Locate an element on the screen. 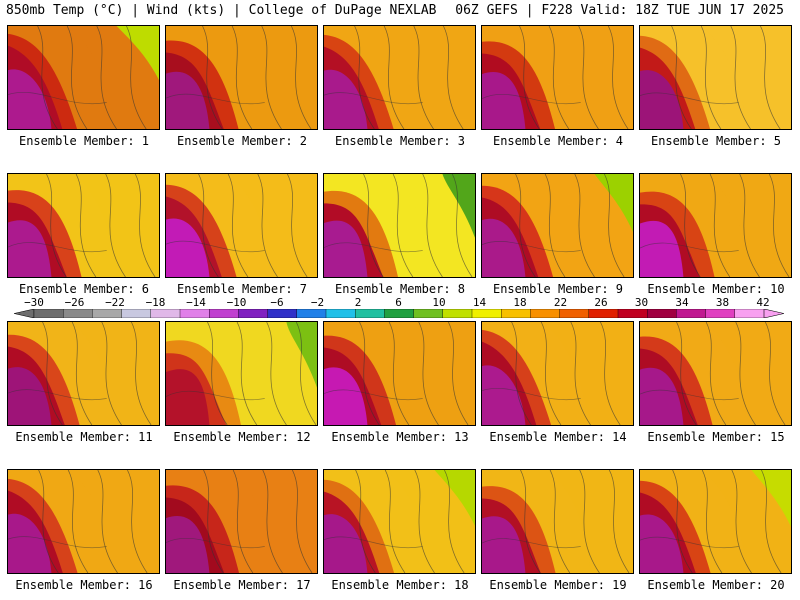 The width and height of the screenshot is (800, 600). ensemble-member-label: Ensemble Member: 12 is located at coordinates (242, 437).